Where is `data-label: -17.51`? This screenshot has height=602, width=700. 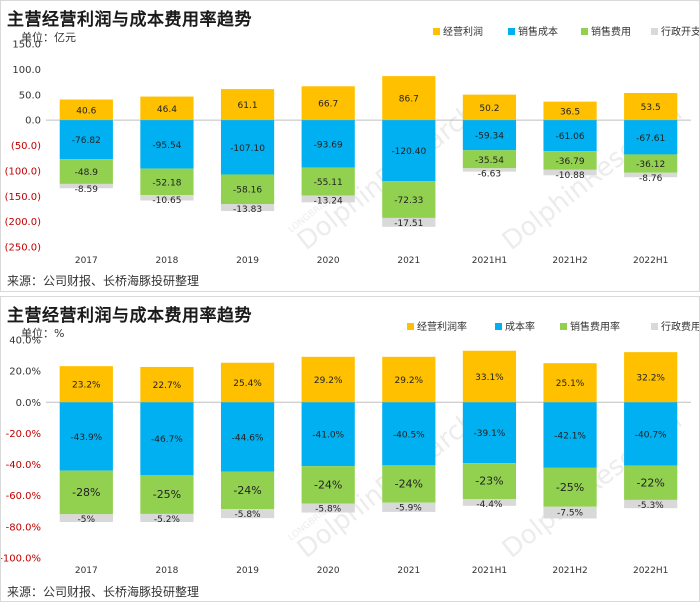 data-label: -17.51 is located at coordinates (408, 224).